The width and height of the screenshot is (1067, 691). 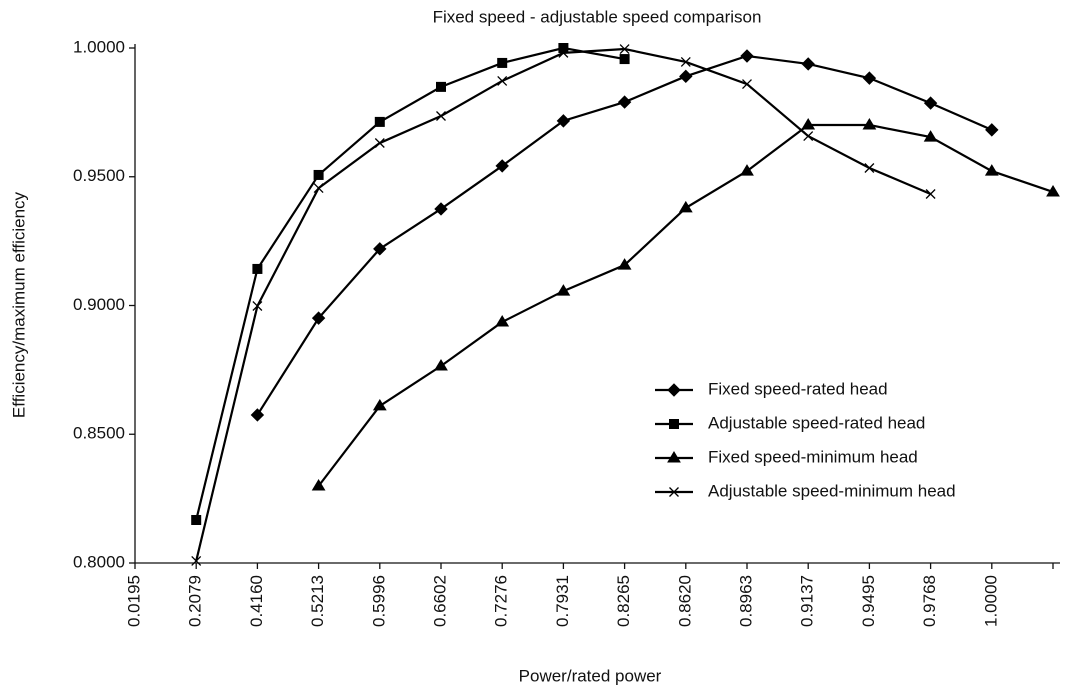 I want to click on x-tick-label: 0.2079, so click(x=195, y=601).